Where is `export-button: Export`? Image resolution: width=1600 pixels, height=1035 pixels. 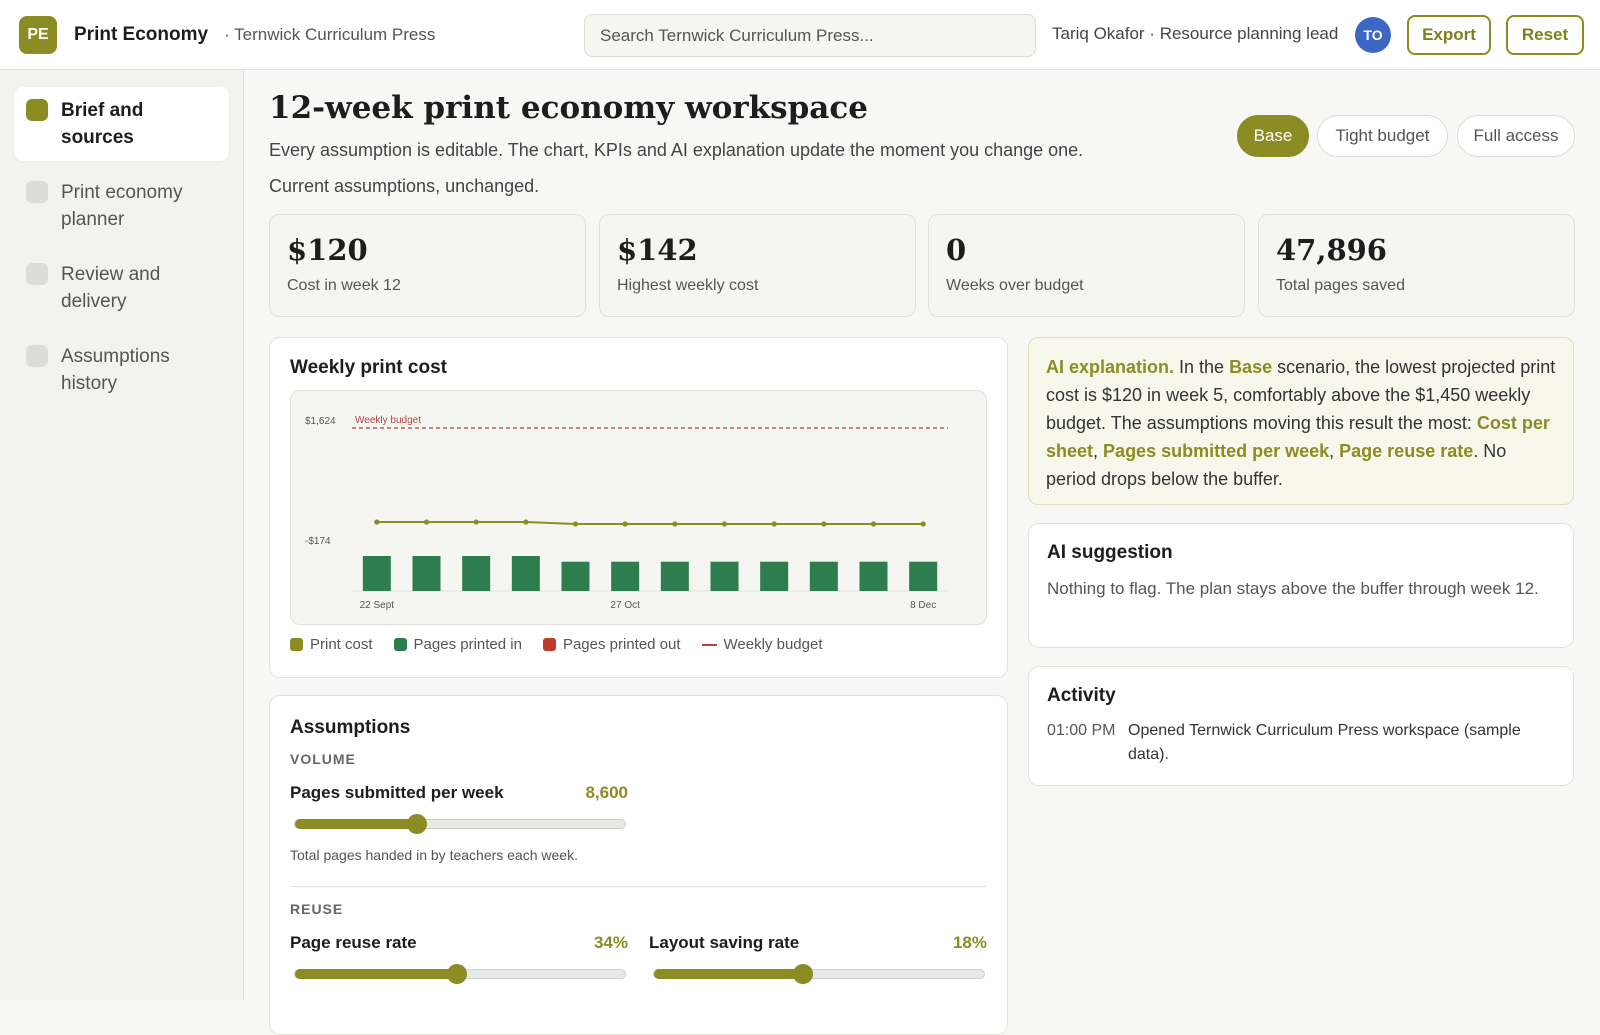 export-button: Export is located at coordinates (1449, 35).